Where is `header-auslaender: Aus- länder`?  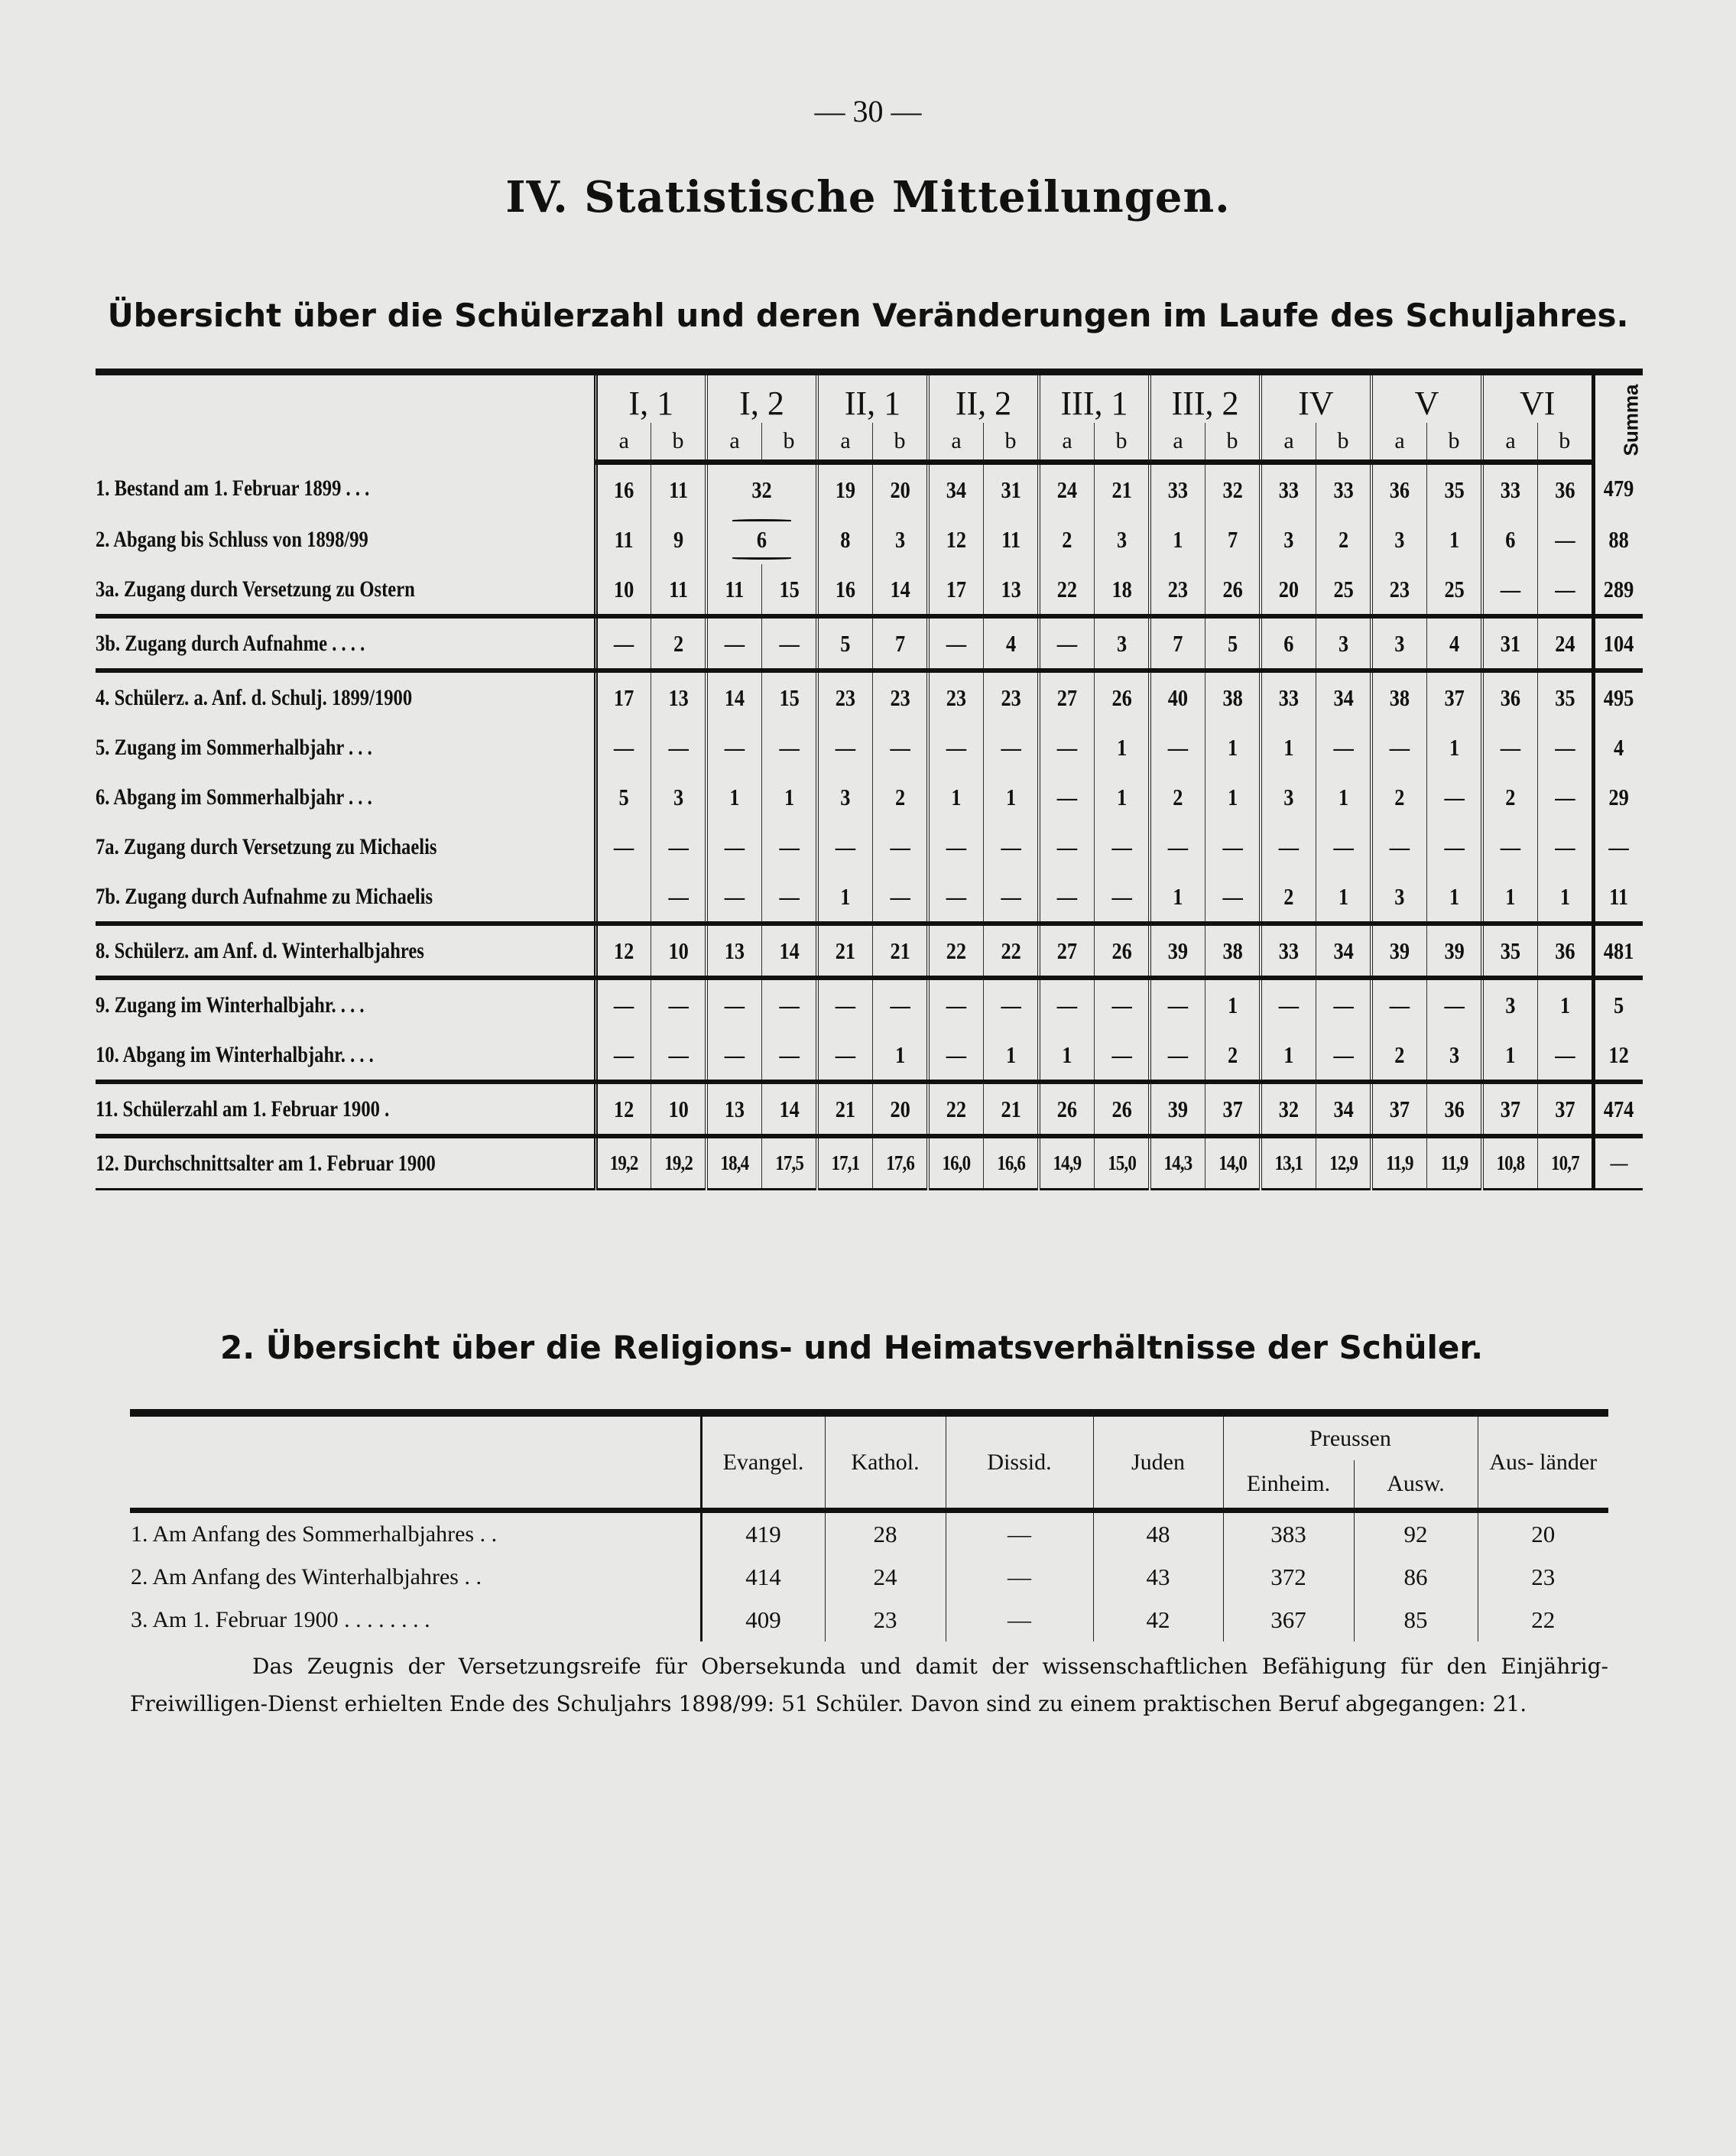 header-auslaender: Aus- länder is located at coordinates (1543, 1463).